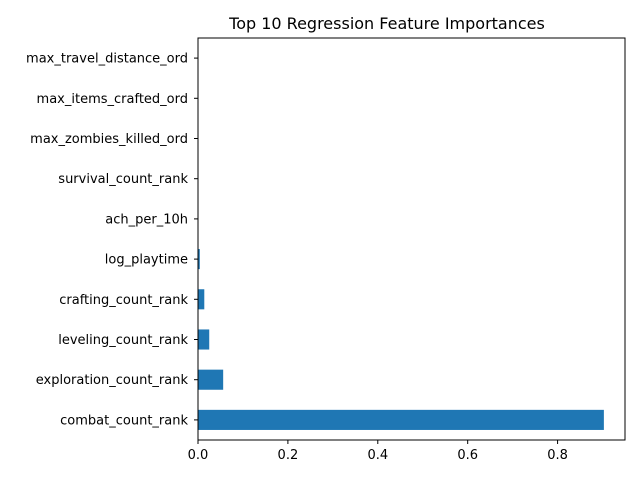  I want to click on y-tick-label: max_items_crafted_ord, so click(112, 99).